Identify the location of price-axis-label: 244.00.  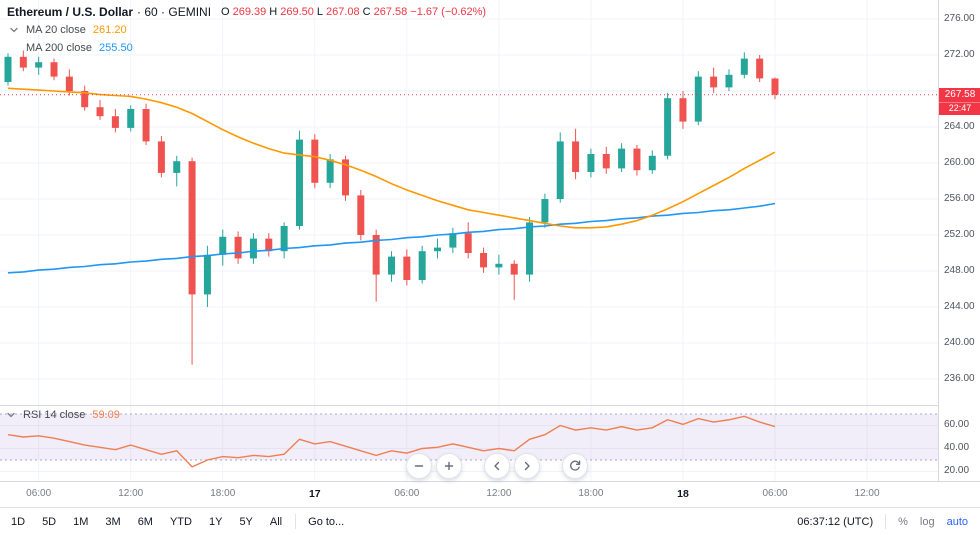
(959, 306).